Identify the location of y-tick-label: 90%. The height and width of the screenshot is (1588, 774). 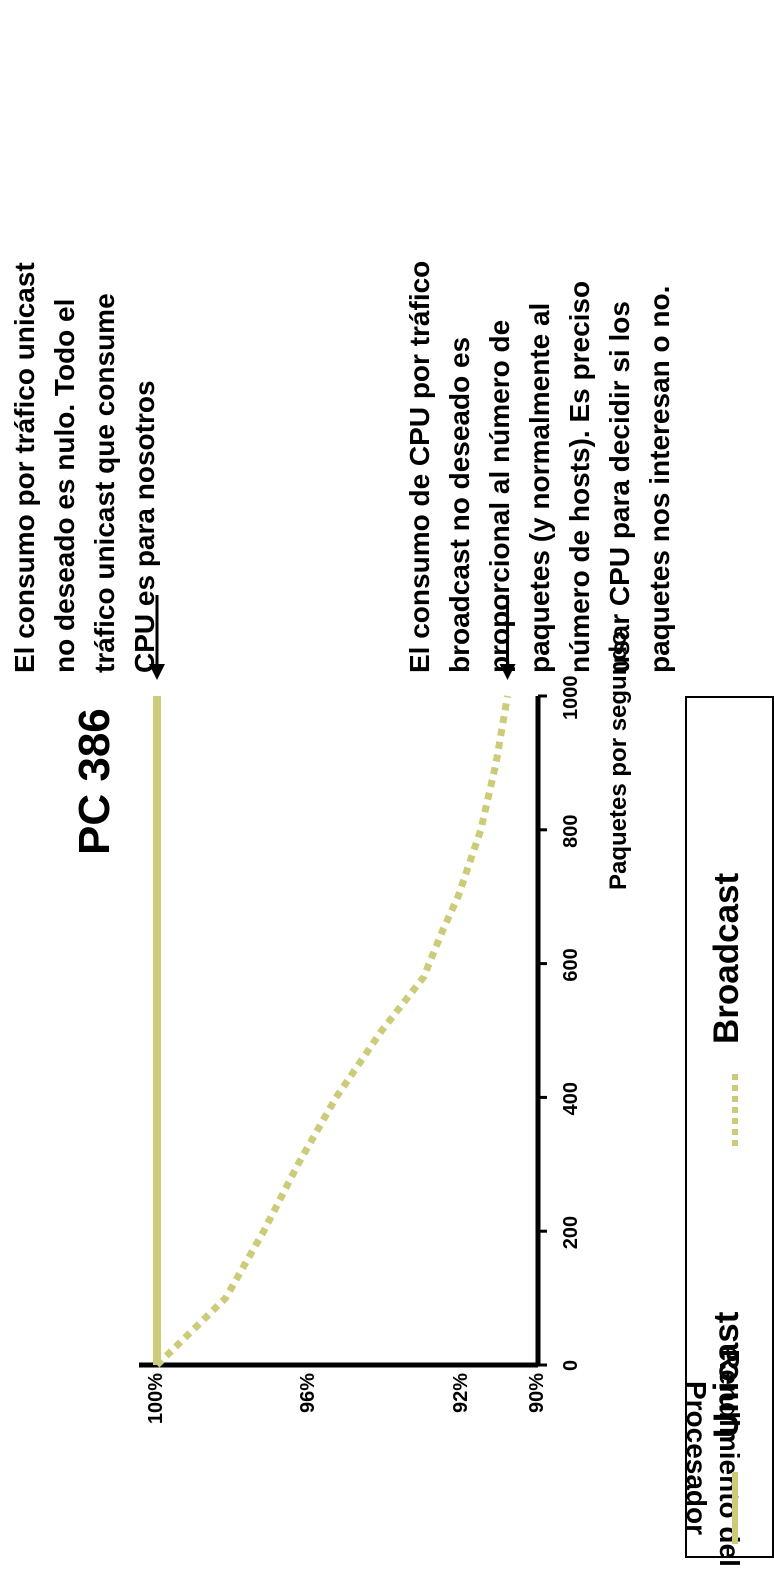
(537, 1393).